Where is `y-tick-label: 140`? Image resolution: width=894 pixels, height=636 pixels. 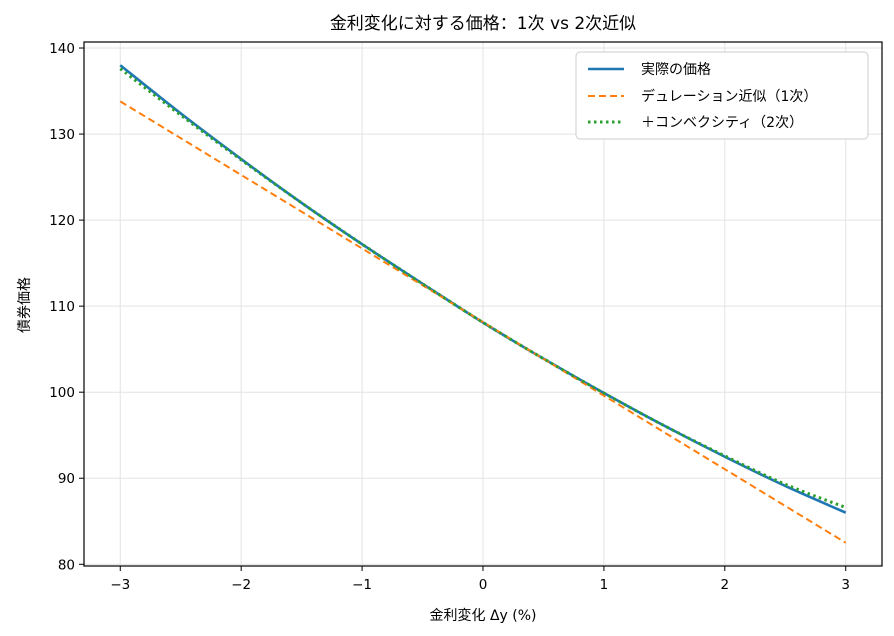 y-tick-label: 140 is located at coordinates (62, 49).